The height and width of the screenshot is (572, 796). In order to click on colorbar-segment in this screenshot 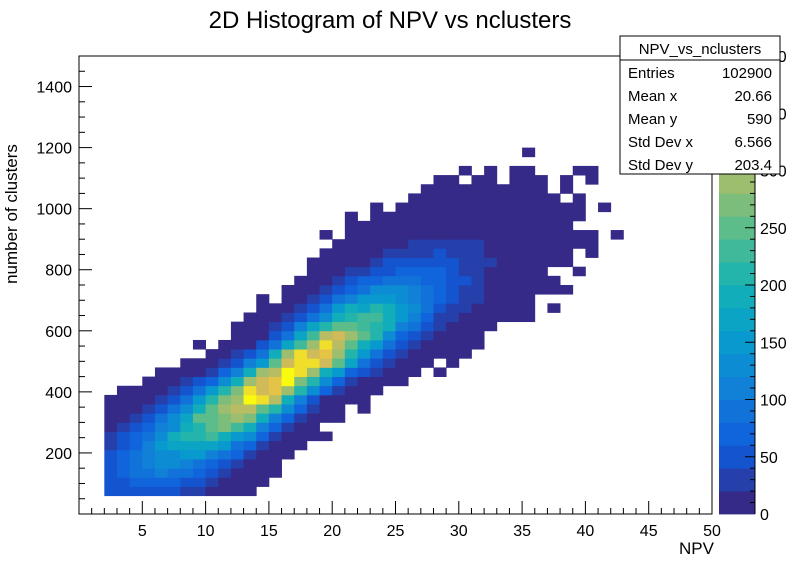, I will do `click(737, 503)`.